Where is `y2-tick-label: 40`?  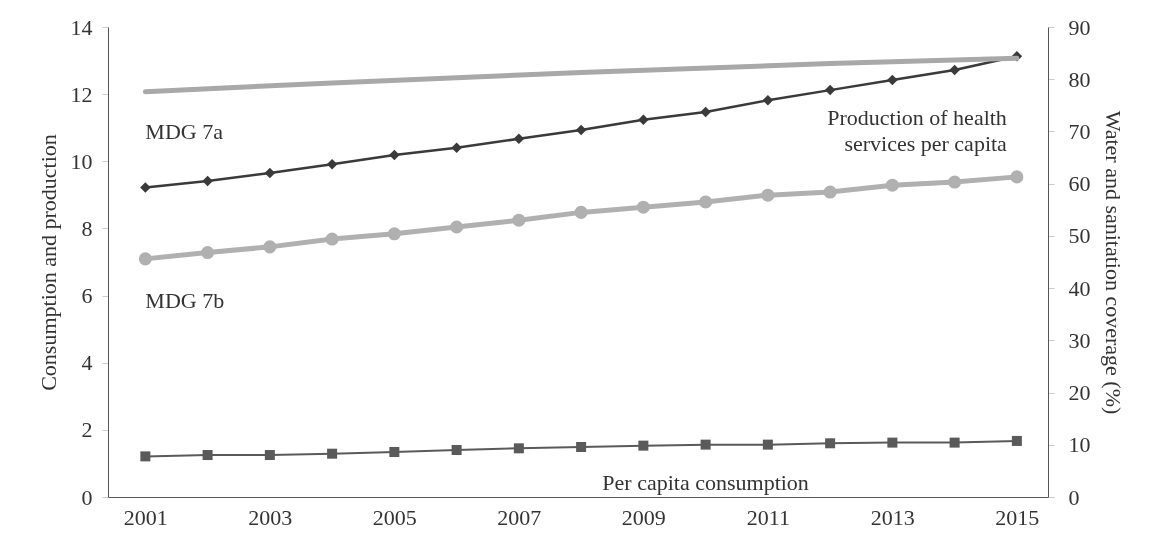
y2-tick-label: 40 is located at coordinates (1079, 288).